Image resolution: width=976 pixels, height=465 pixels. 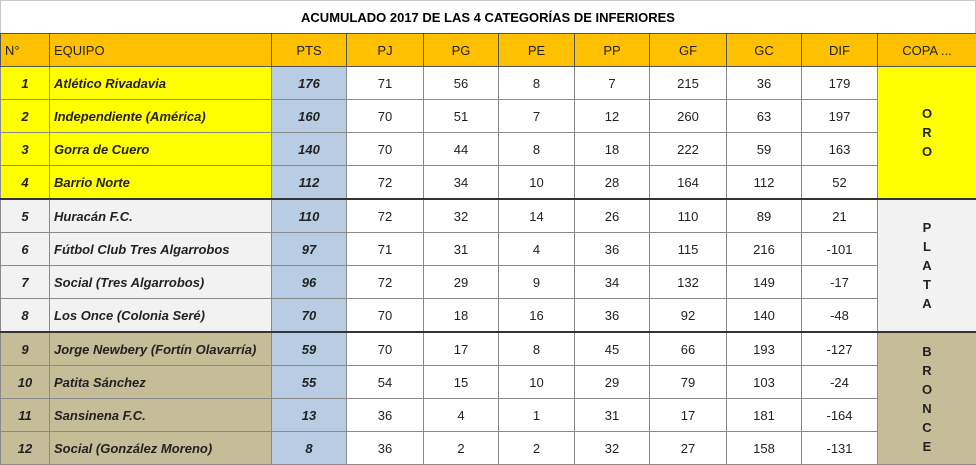 I want to click on cell-pg: 51, so click(x=461, y=116).